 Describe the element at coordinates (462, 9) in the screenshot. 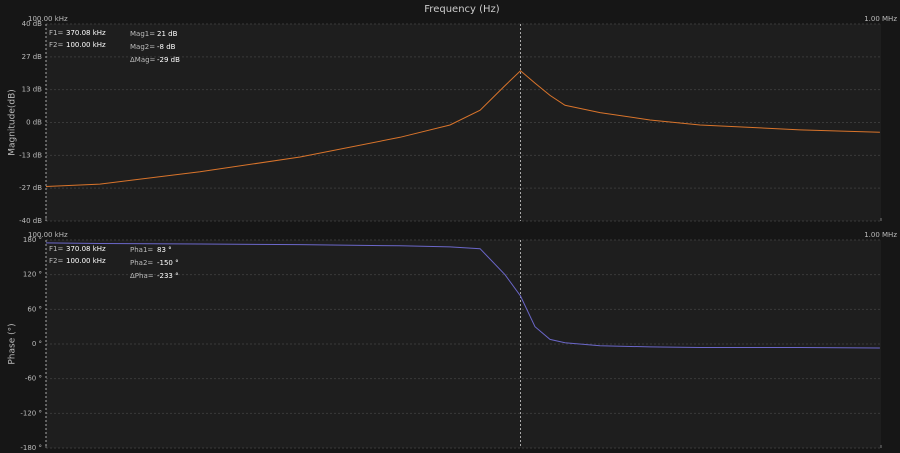

I see `chart-title: Frequency (Hz)` at that location.